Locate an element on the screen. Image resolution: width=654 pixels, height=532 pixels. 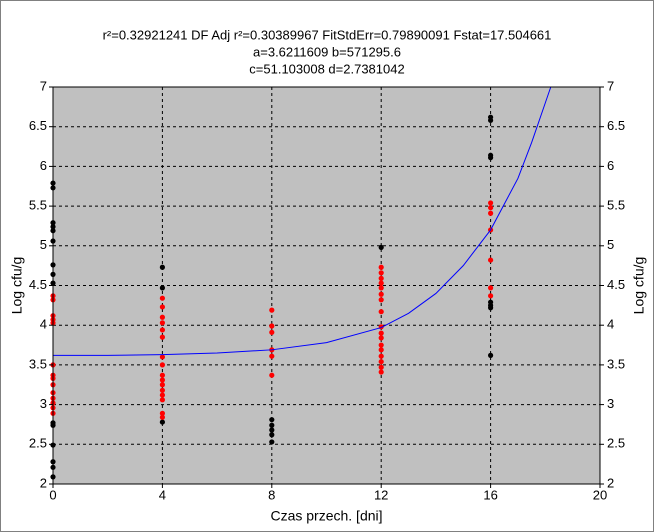
y-tick-label: 3 is located at coordinates (43, 403).